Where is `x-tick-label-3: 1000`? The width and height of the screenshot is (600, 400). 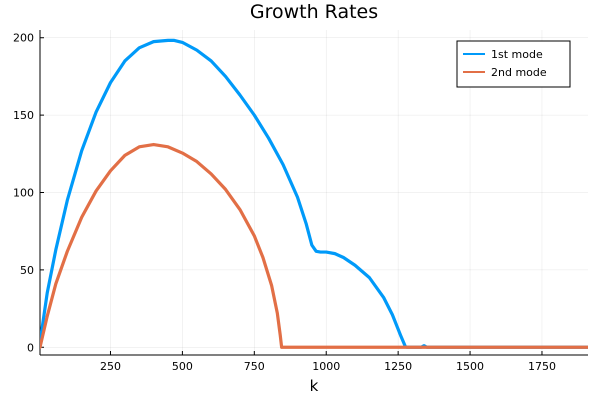
x-tick-label-3: 1000 is located at coordinates (326, 366).